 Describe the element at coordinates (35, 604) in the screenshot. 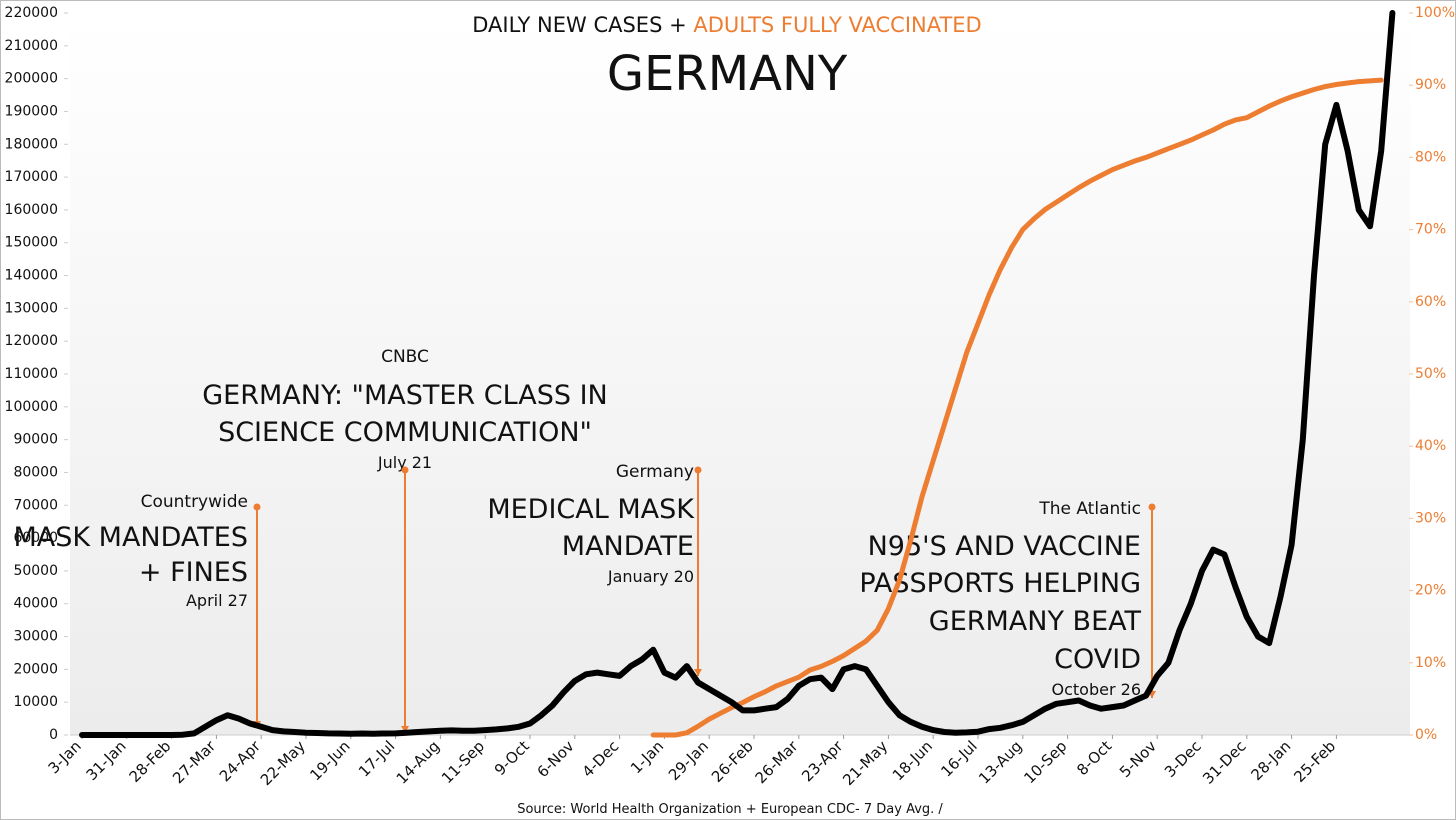

I see `y-tick-label: 40000` at that location.